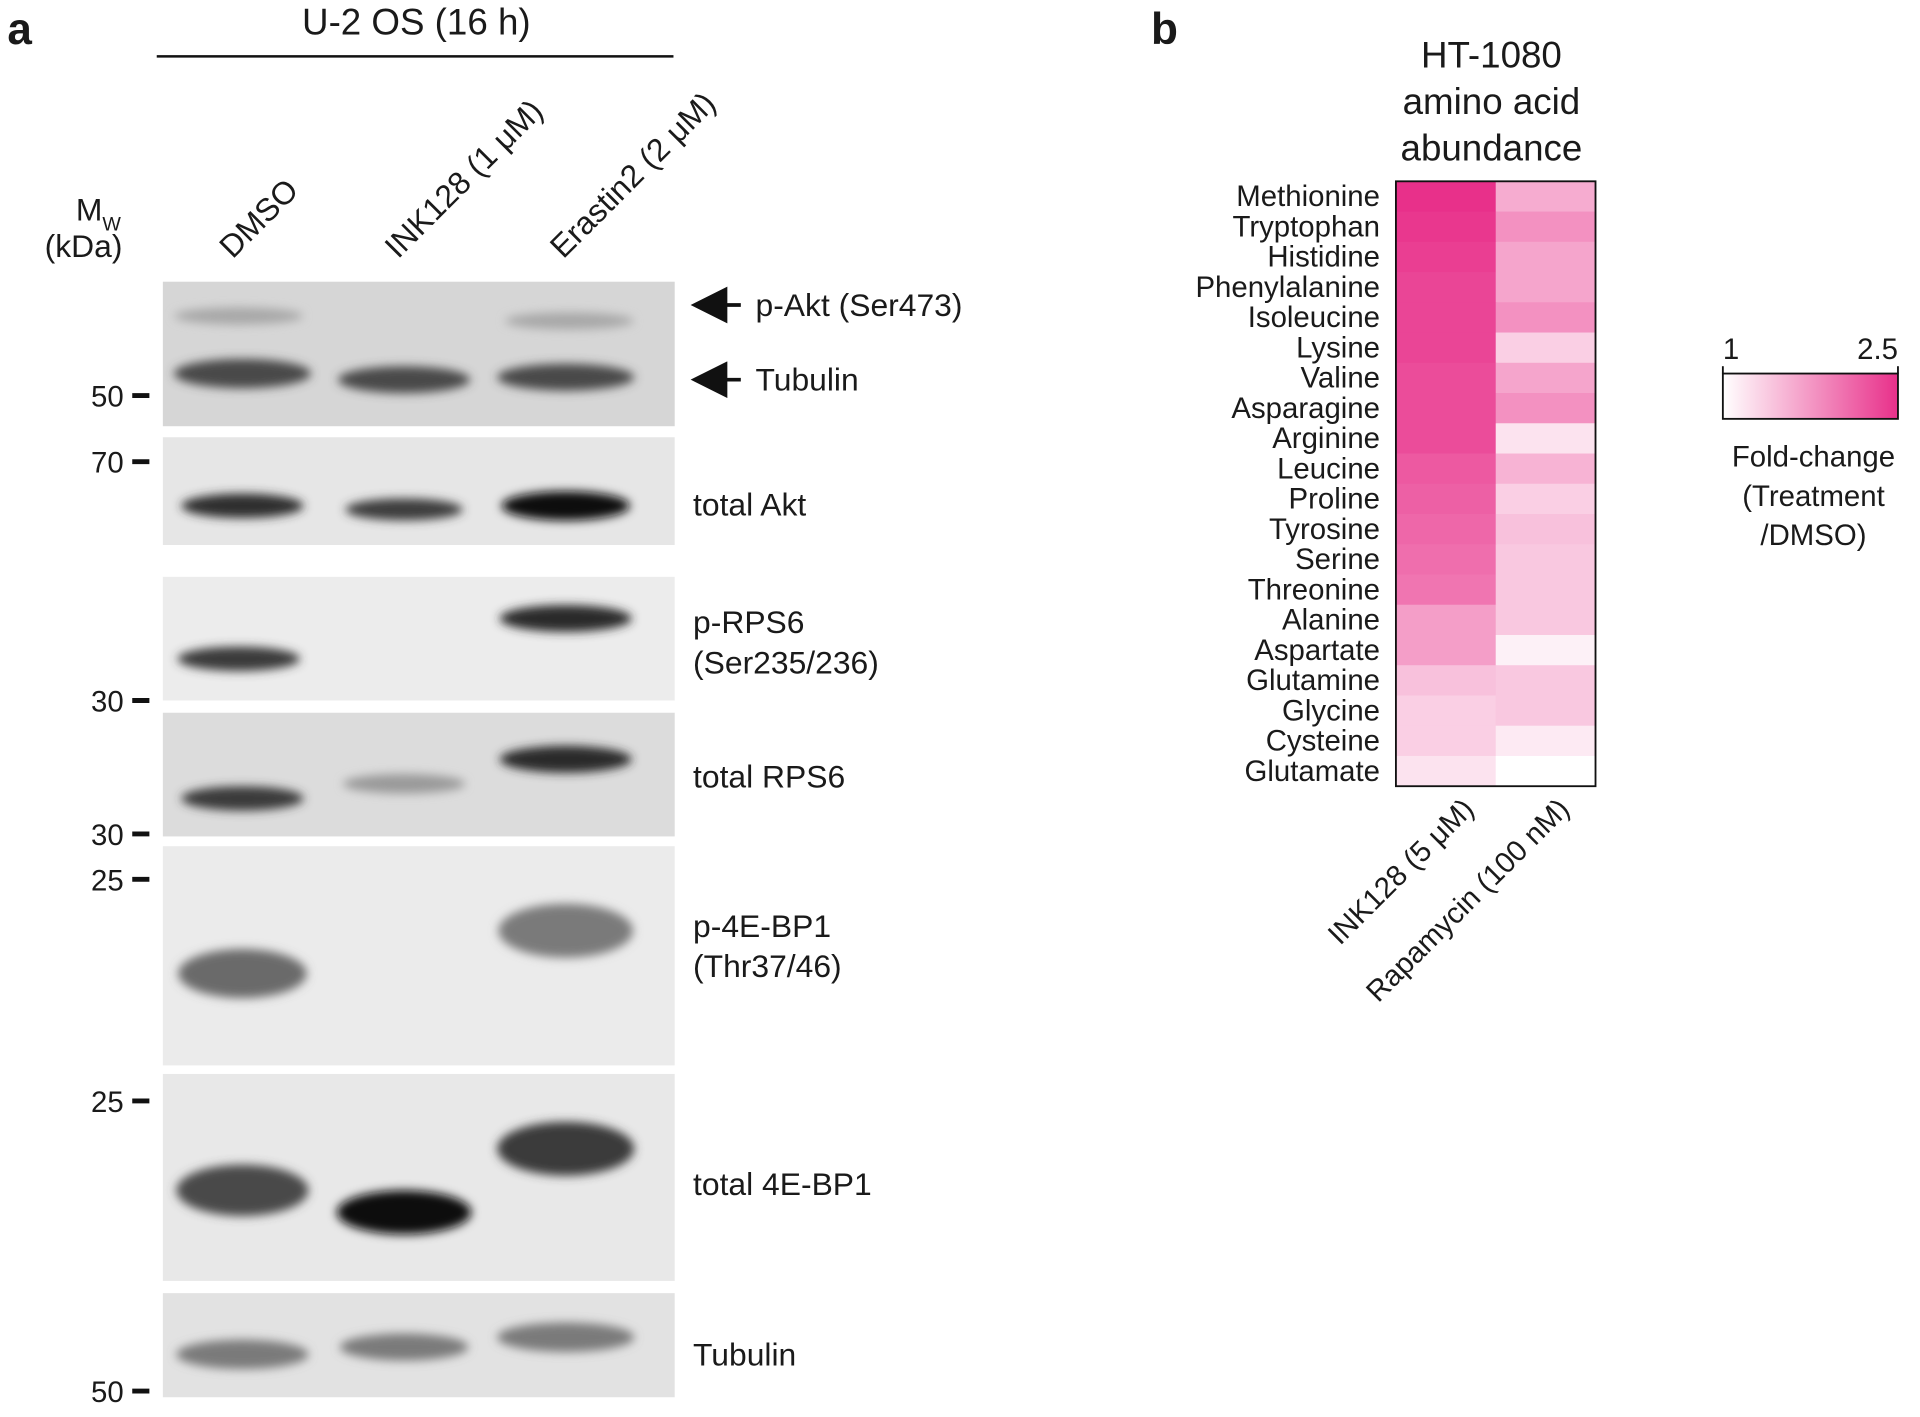 This screenshot has height=1417, width=1920. What do you see at coordinates (1334, 499) in the screenshot?
I see `row-label: Proline` at bounding box center [1334, 499].